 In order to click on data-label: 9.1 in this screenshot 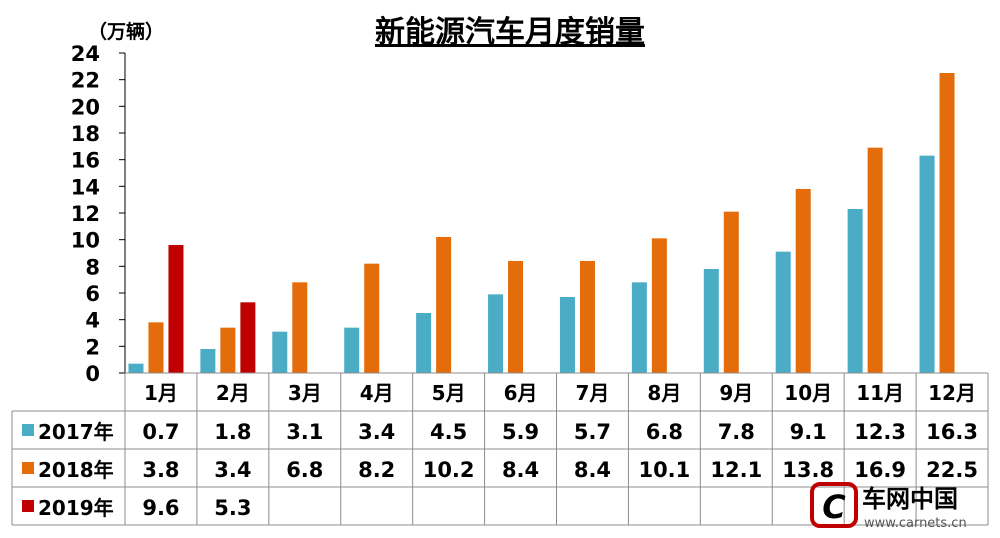, I will do `click(808, 432)`.